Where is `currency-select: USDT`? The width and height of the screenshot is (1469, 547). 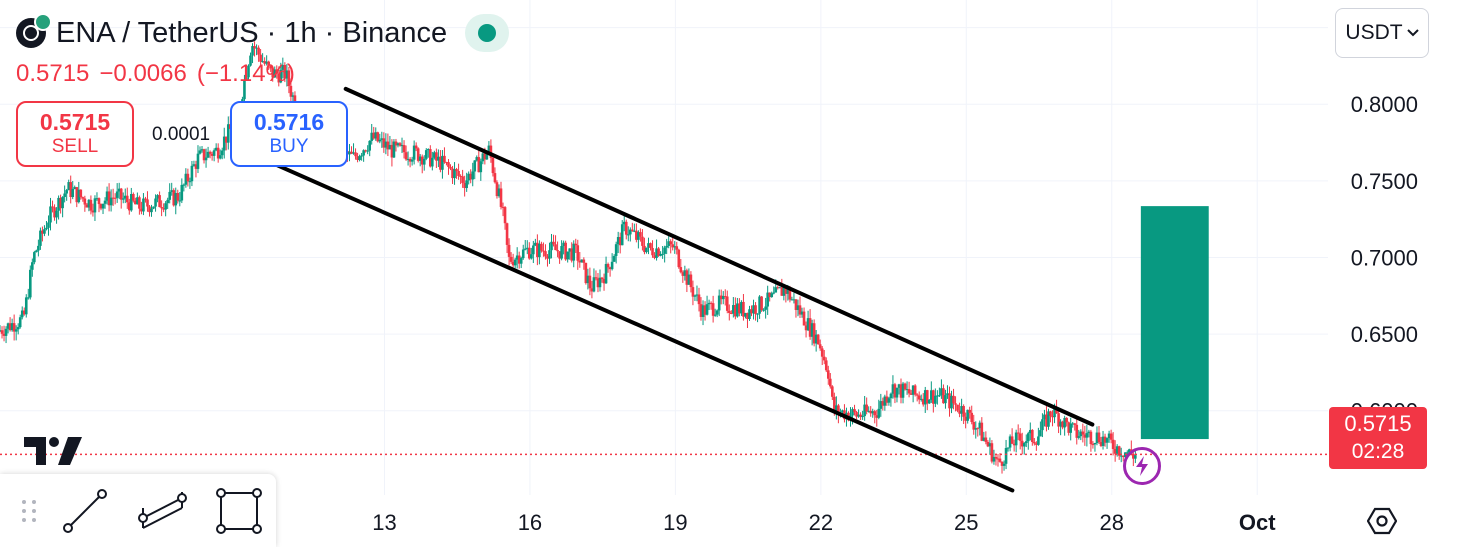 currency-select: USDT is located at coordinates (1382, 33).